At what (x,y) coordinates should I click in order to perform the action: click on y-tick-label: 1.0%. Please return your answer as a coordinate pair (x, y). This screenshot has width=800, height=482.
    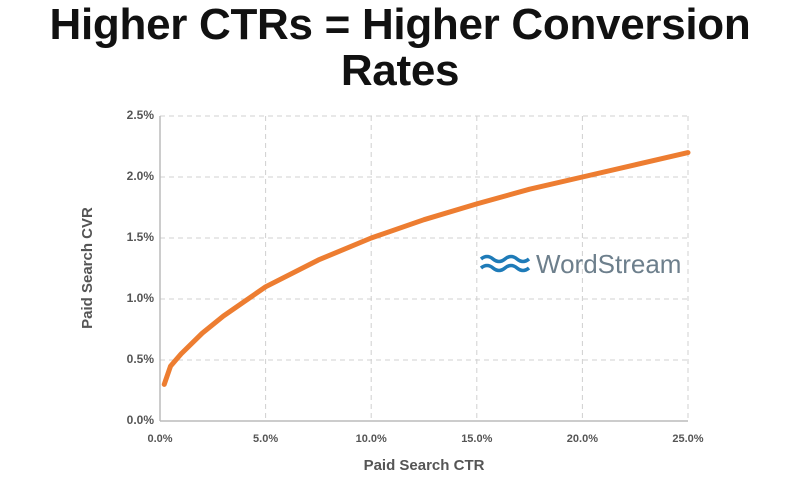
    Looking at the image, I should click on (141, 298).